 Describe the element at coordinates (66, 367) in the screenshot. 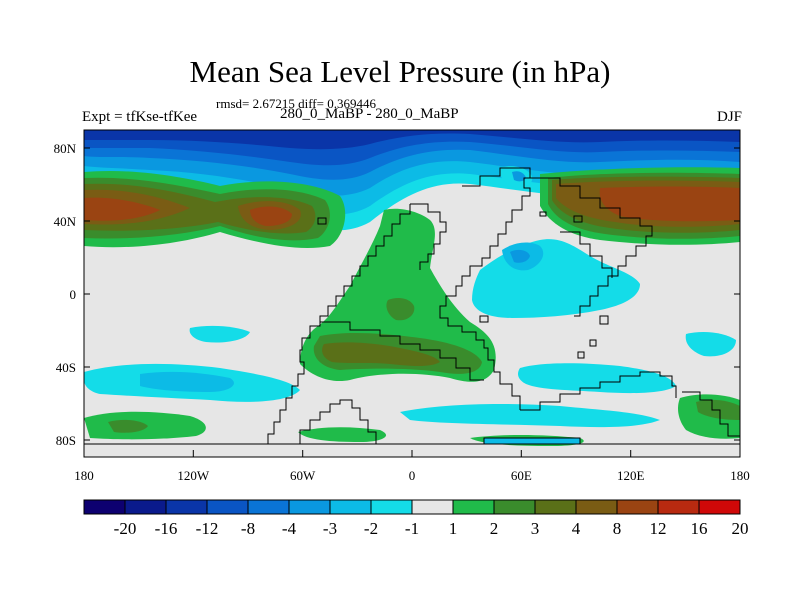

I see `y-tick-label: 40S` at that location.